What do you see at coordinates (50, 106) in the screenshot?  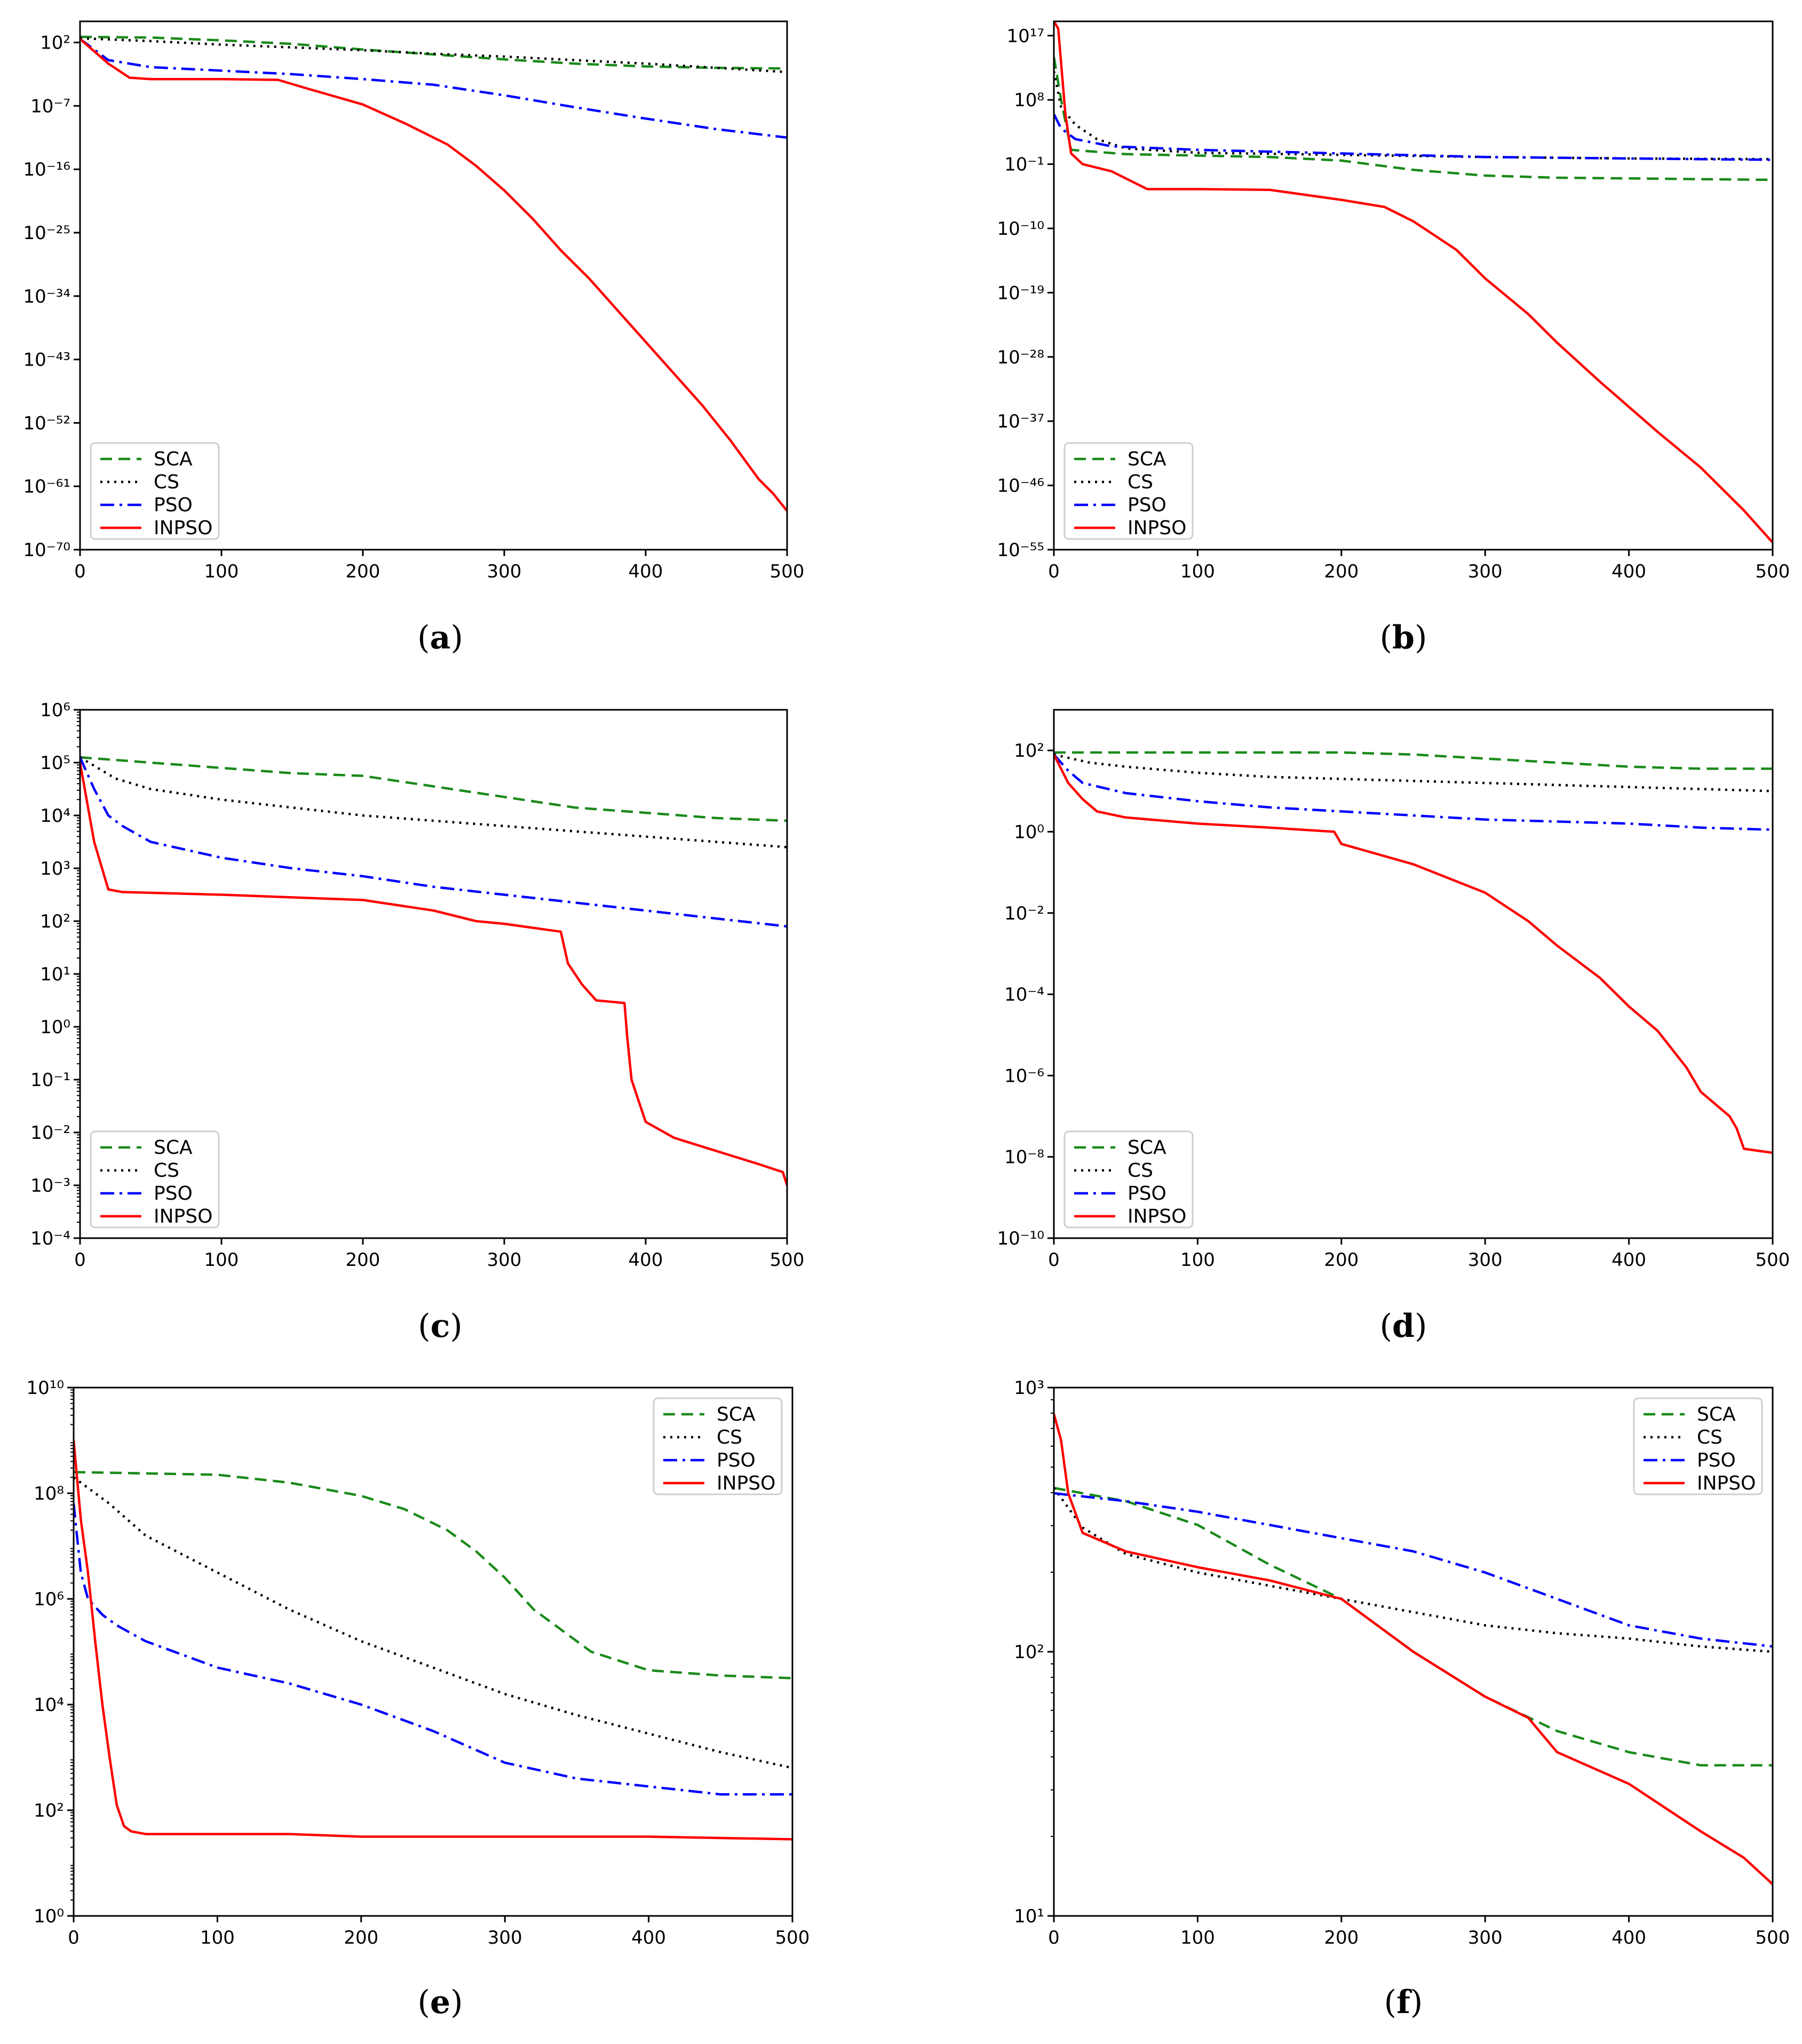 I see `y-tick-label: 10⁻⁷` at bounding box center [50, 106].